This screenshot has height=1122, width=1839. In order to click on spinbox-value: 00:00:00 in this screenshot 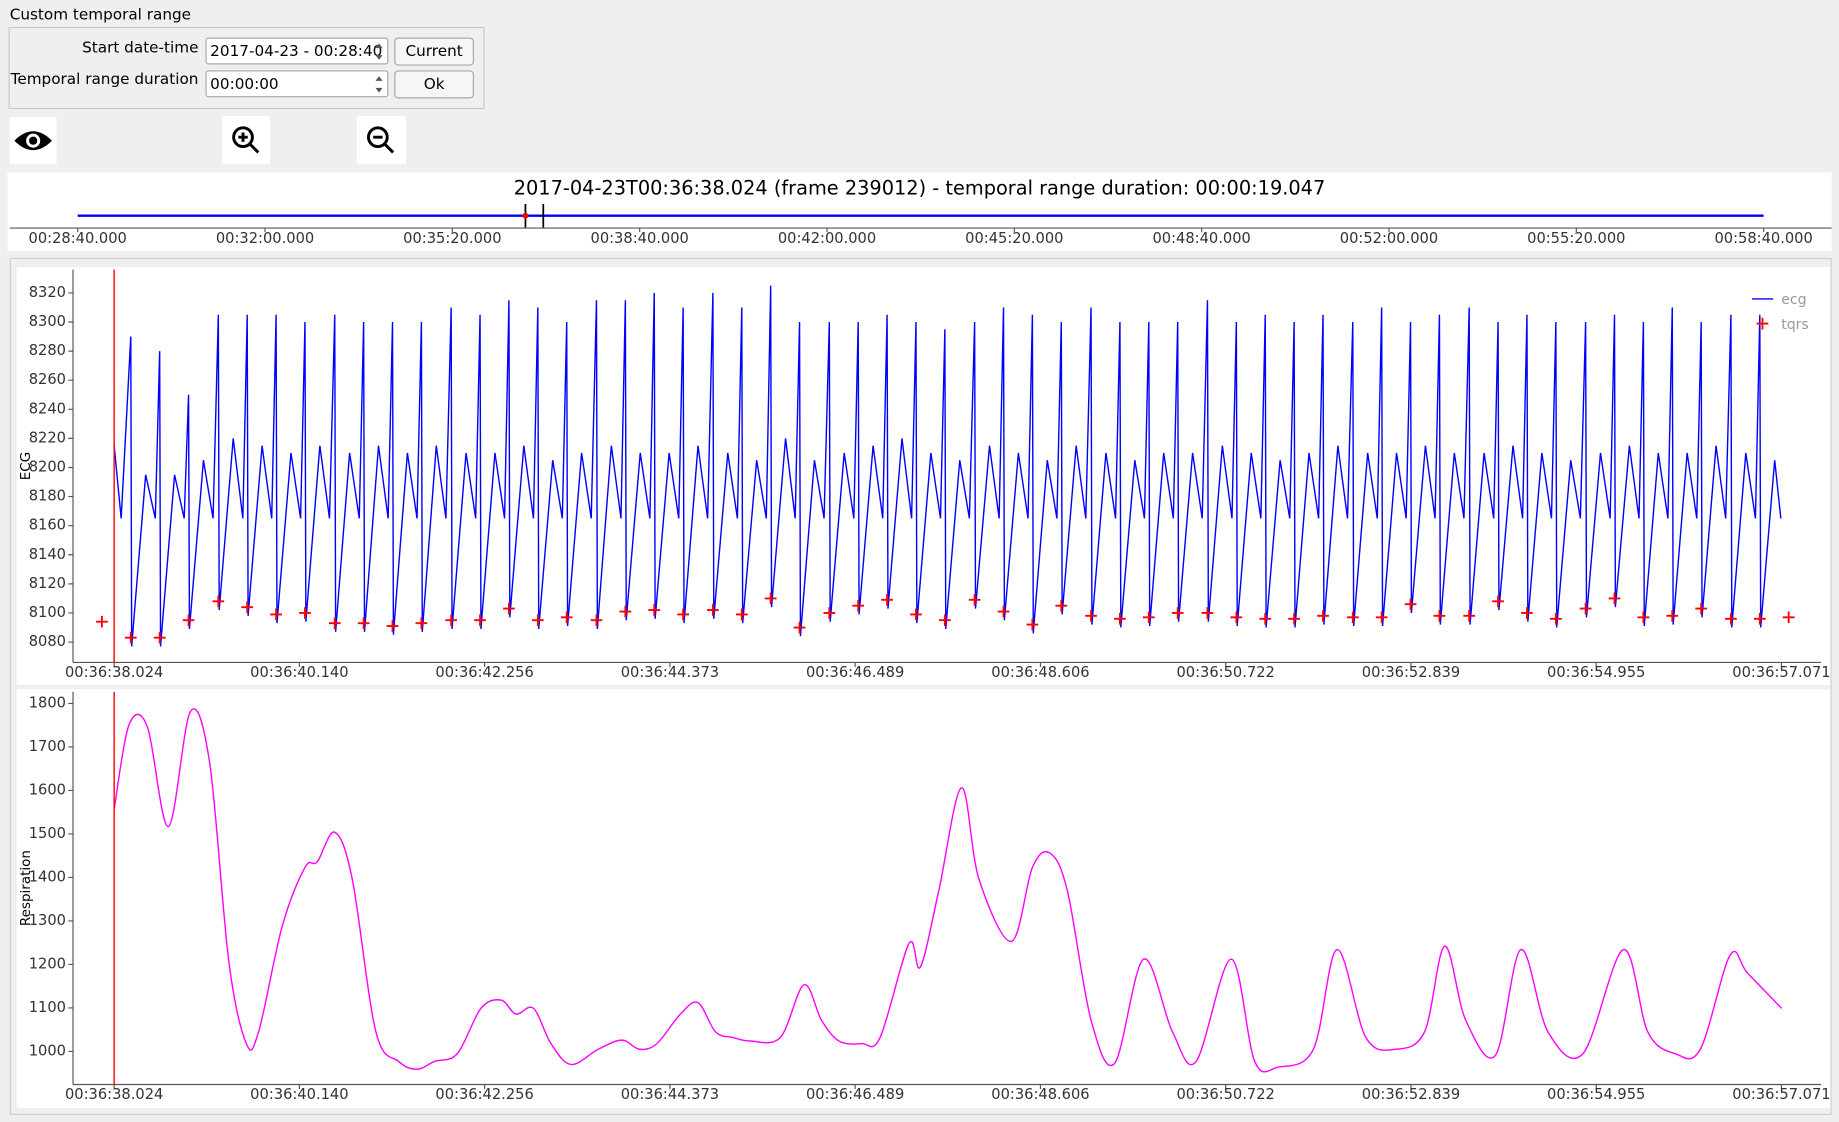, I will do `click(244, 84)`.